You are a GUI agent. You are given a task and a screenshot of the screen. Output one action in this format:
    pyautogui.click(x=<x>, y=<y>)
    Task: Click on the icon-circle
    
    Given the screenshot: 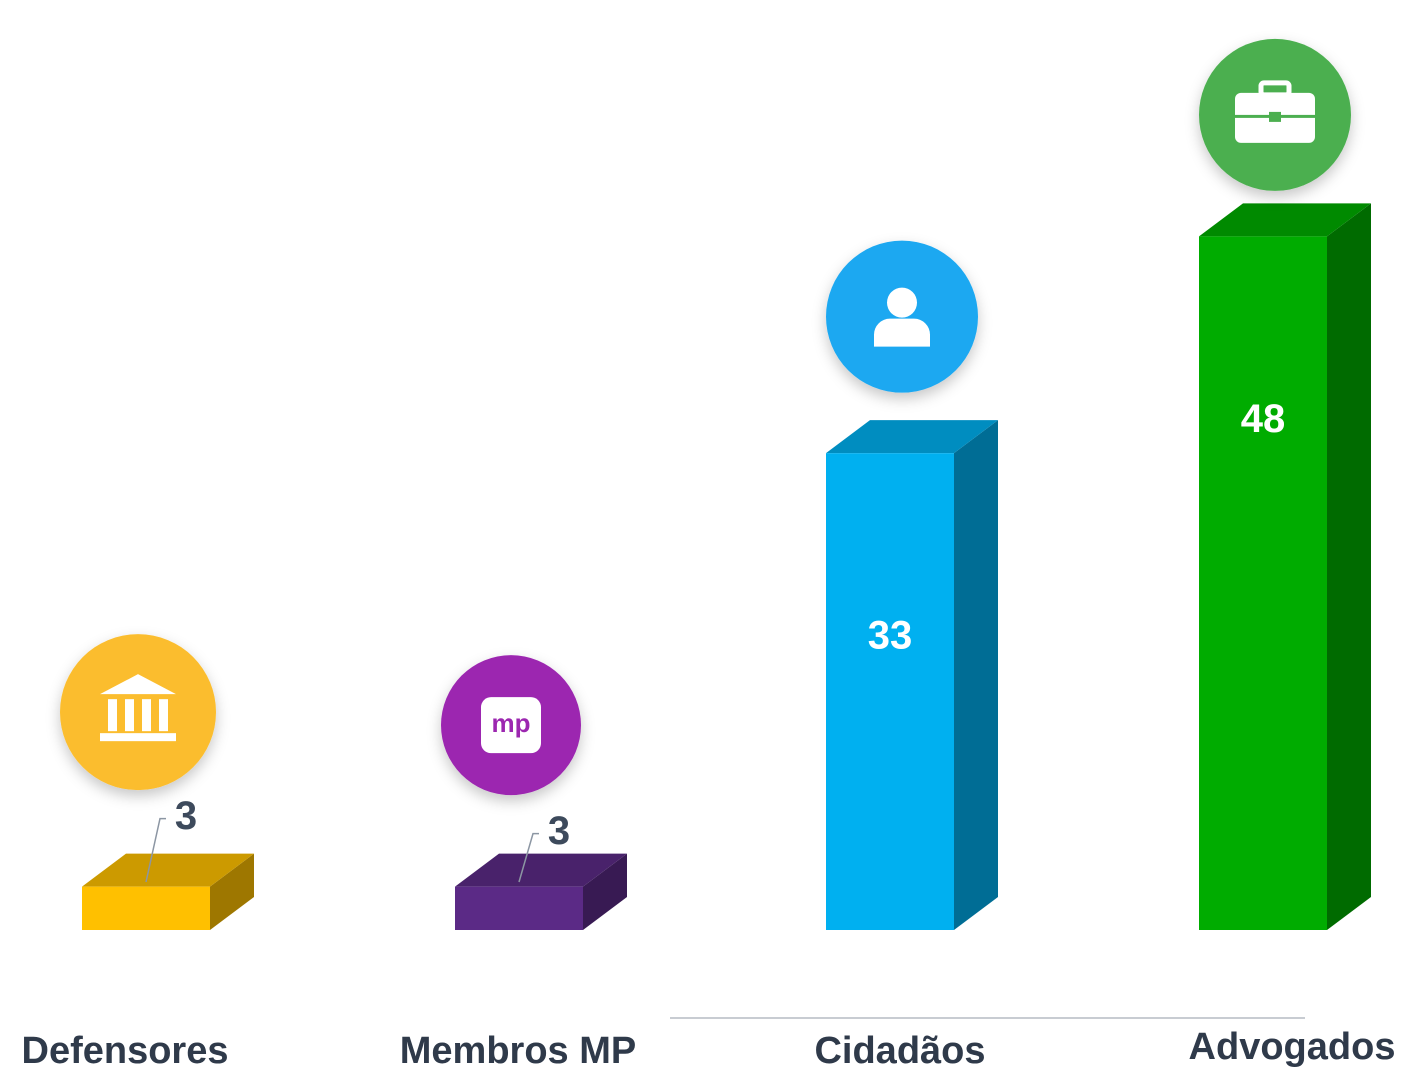 What is the action you would take?
    pyautogui.click(x=138, y=712)
    